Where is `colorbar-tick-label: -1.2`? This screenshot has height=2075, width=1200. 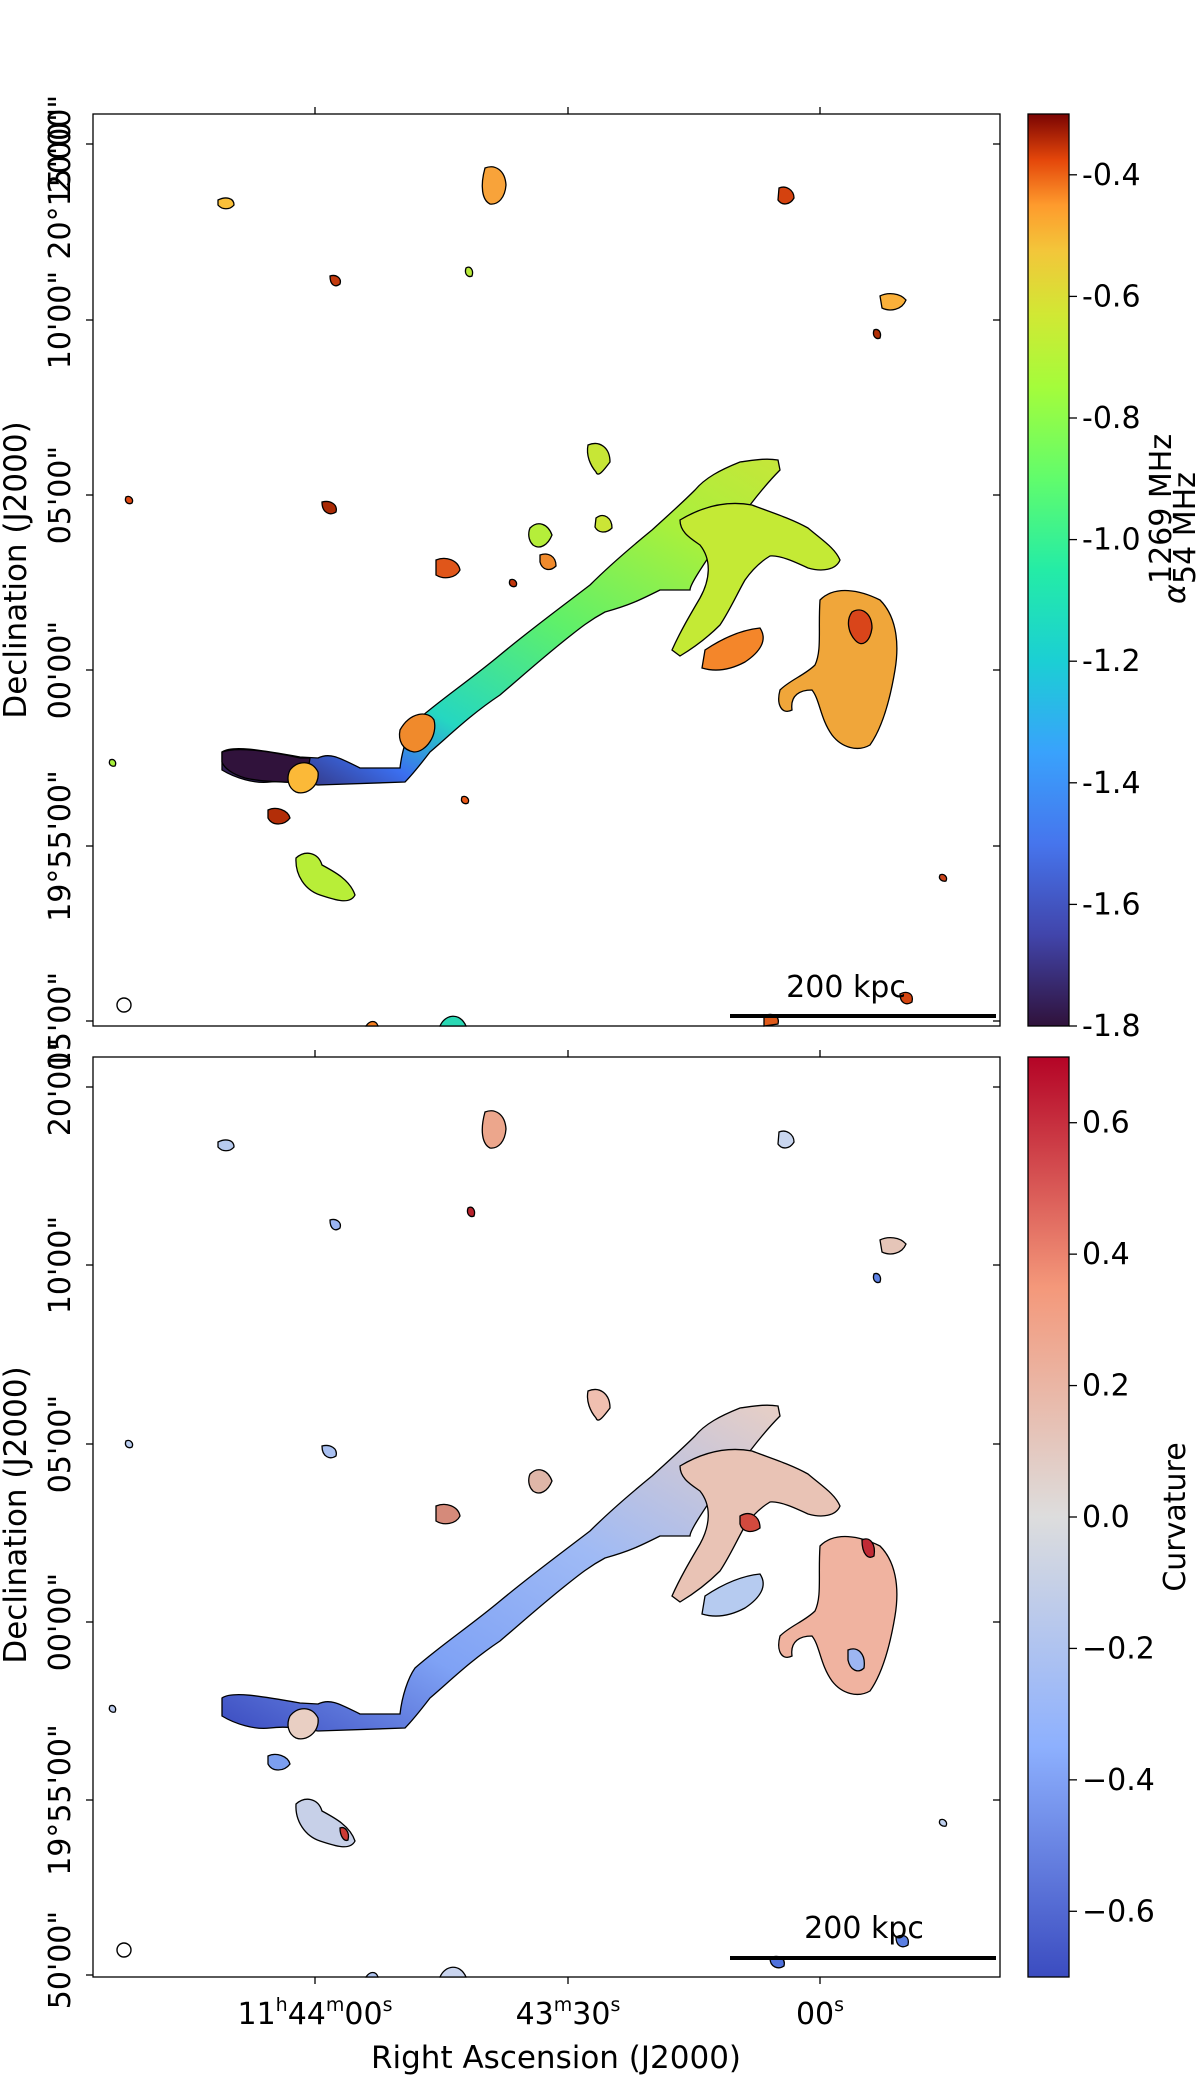
colorbar-tick-label: -1.2 is located at coordinates (1111, 661).